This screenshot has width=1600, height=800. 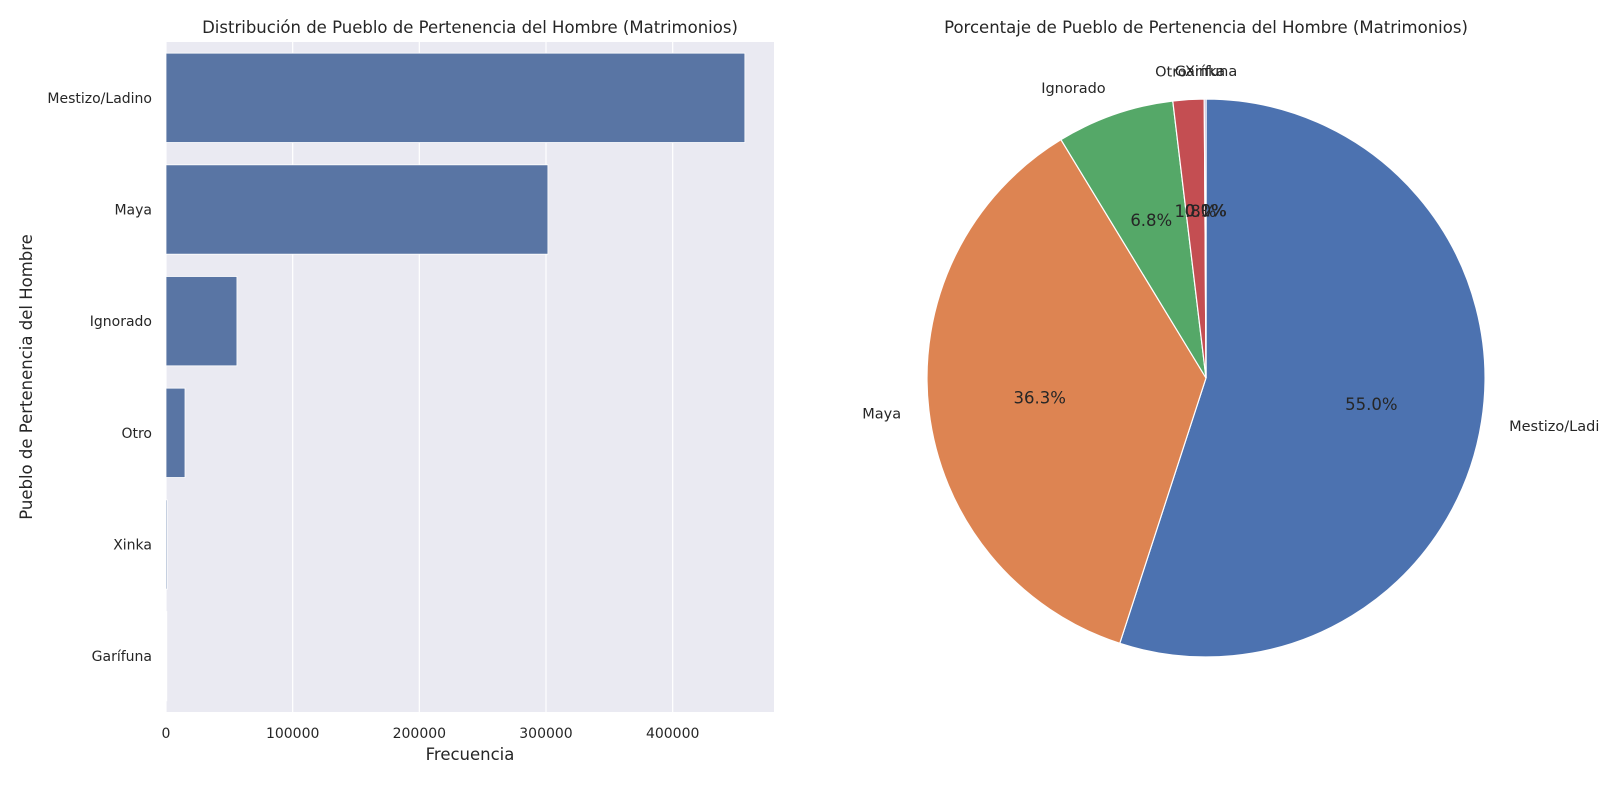 I want to click on pie-slice-maya, so click(x=1066, y=391).